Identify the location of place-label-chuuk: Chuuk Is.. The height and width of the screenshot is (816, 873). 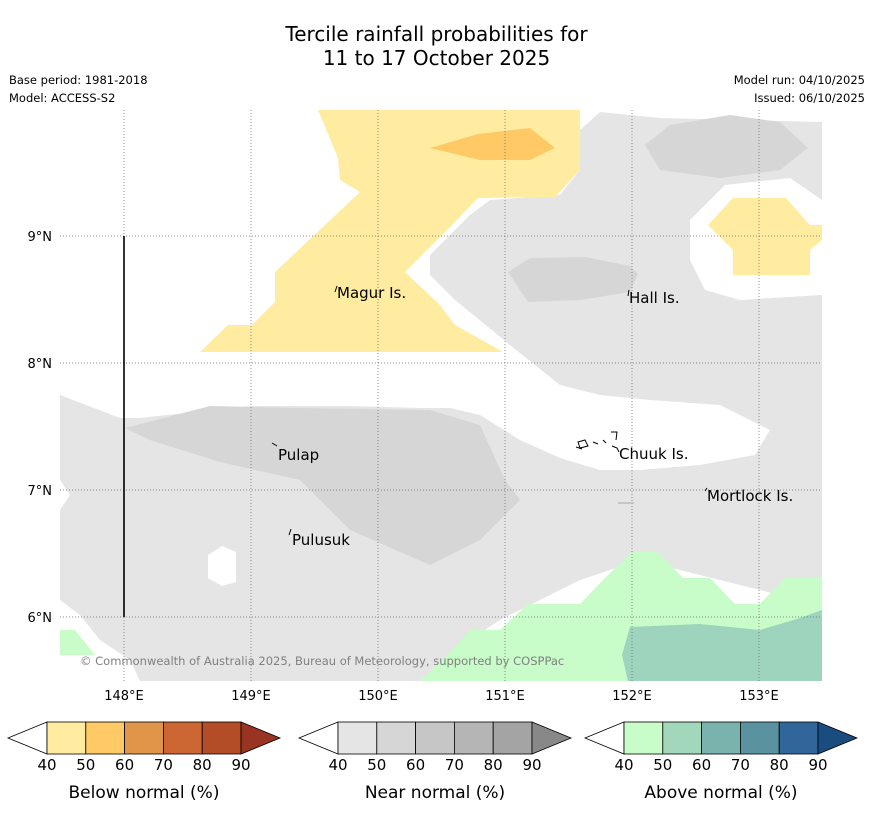
(653, 454).